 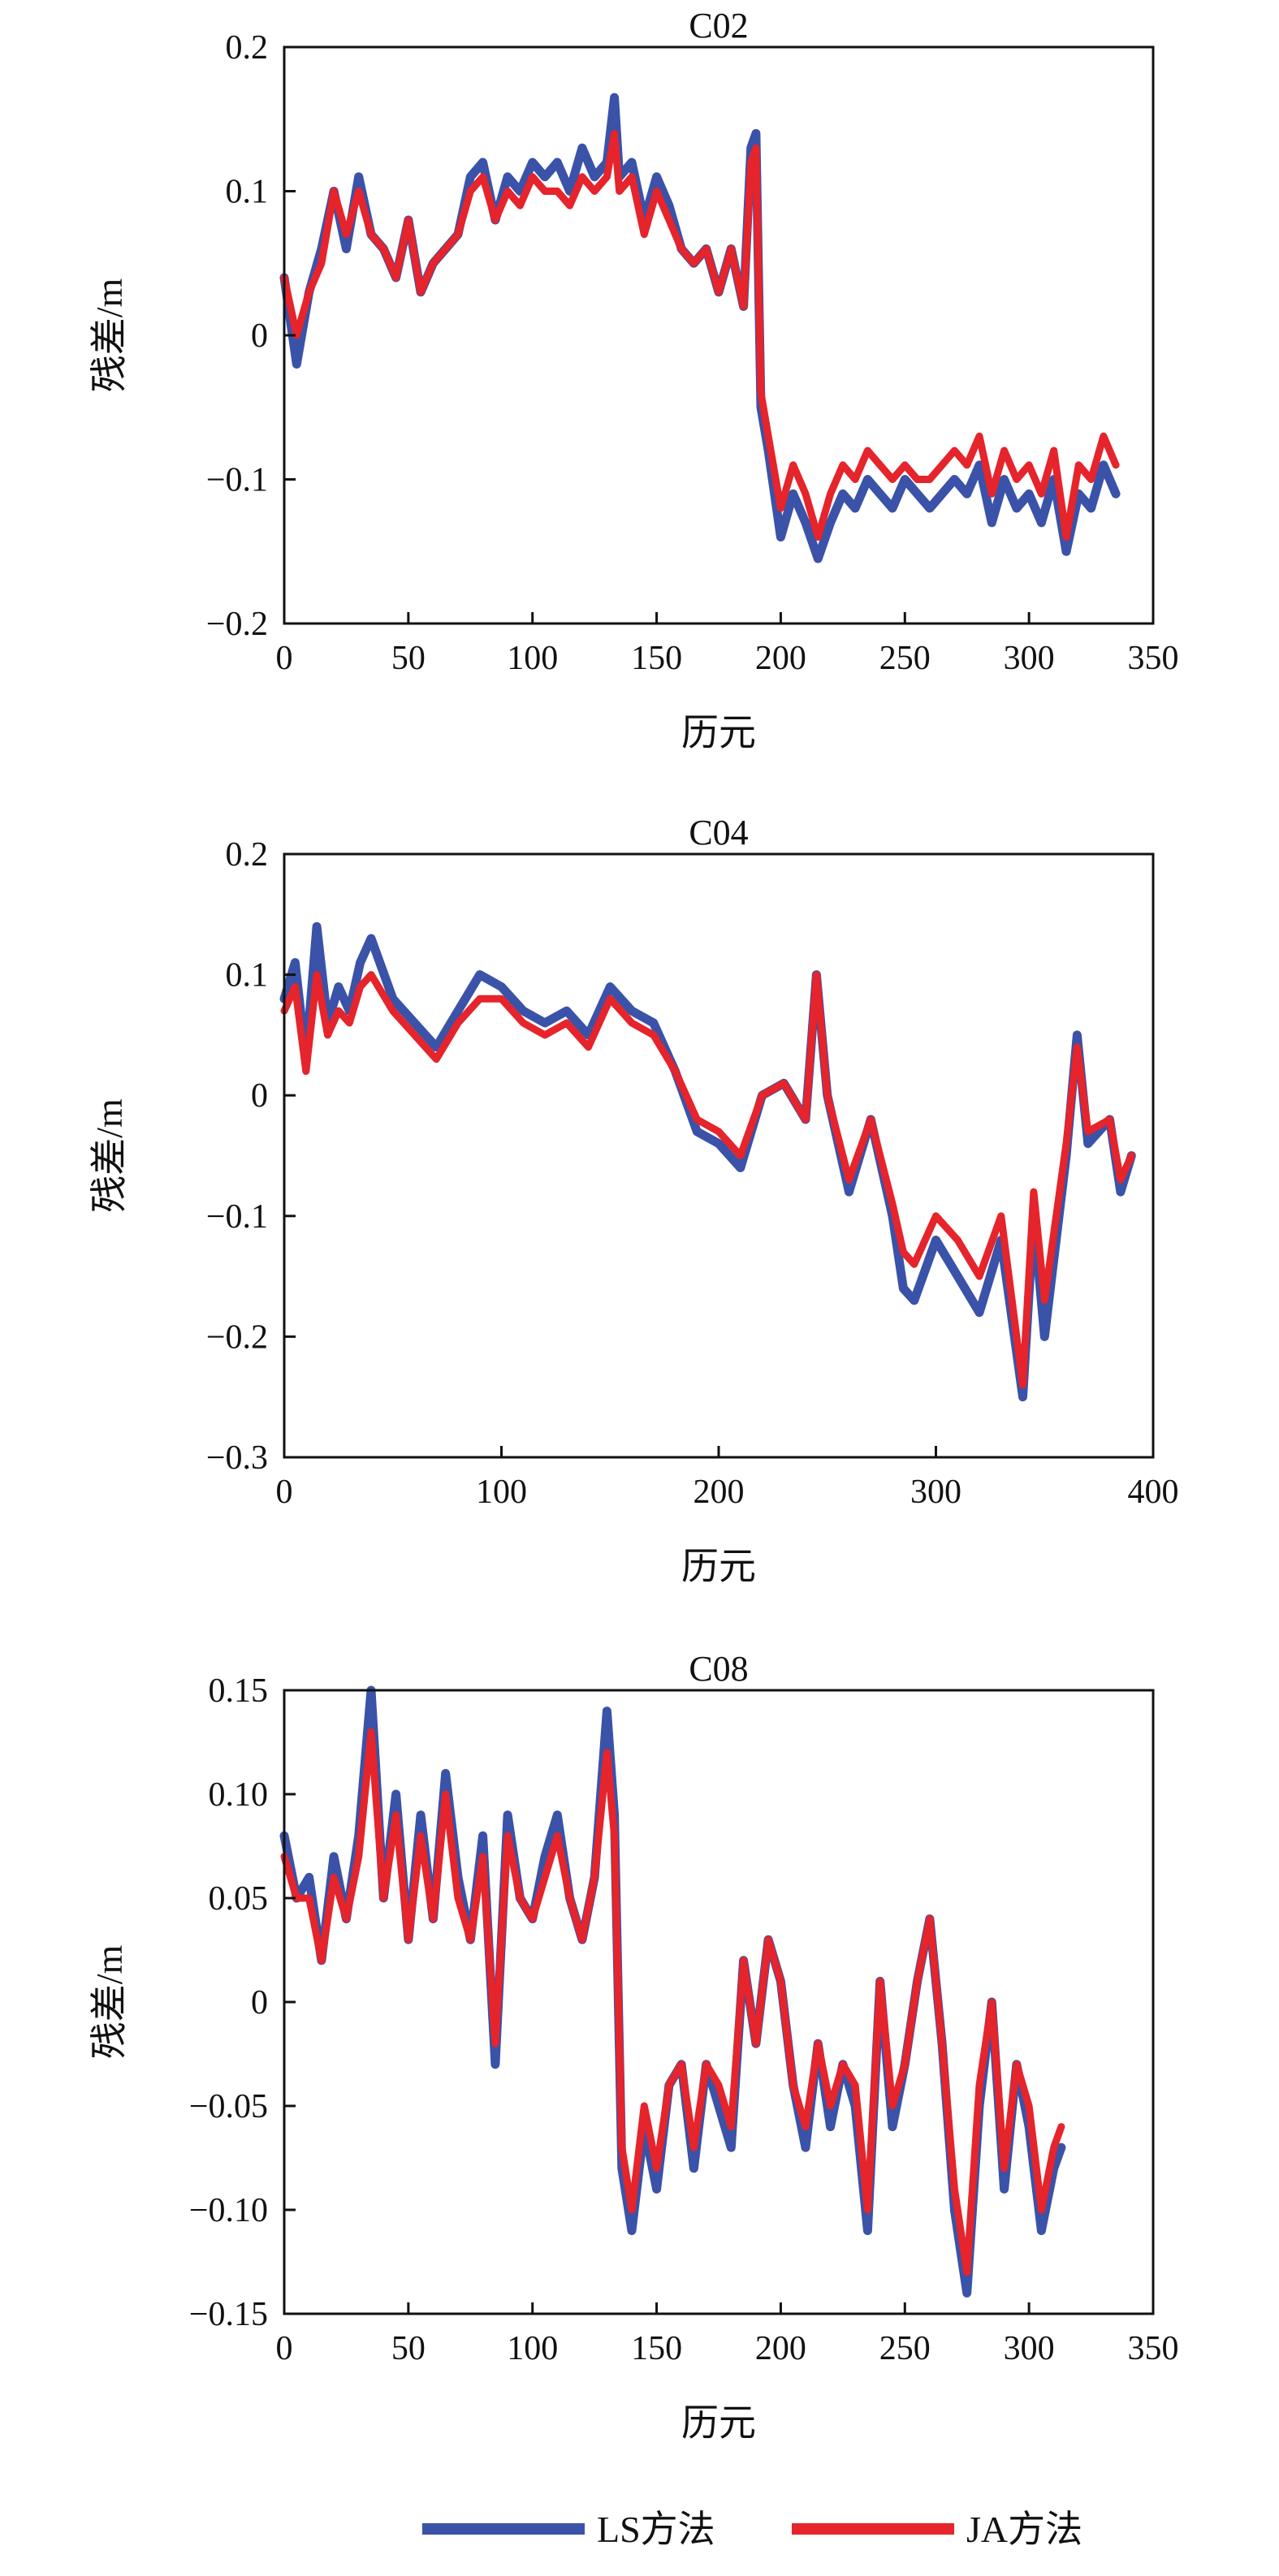 I want to click on y-tick-label: 0.15, so click(x=239, y=1691).